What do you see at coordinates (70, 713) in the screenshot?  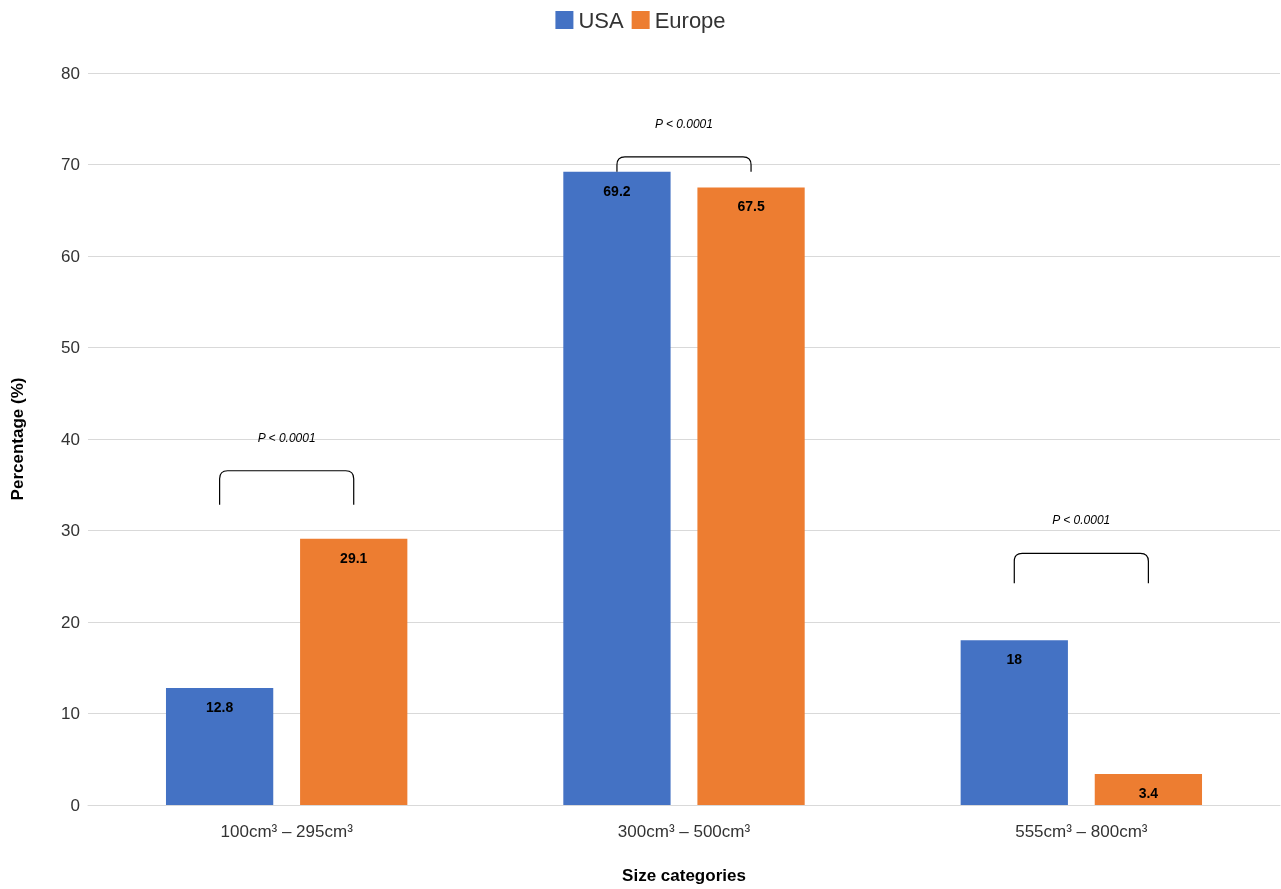 I see `y-tick-label: 10` at bounding box center [70, 713].